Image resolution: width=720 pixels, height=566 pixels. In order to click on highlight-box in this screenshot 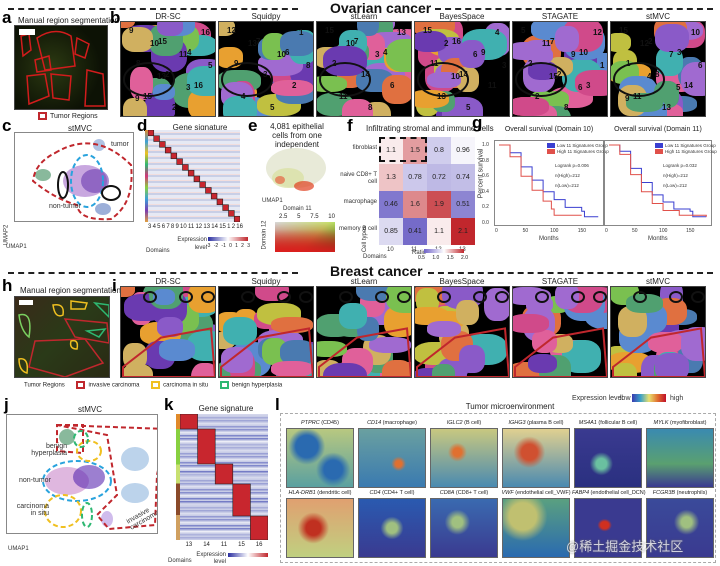, I will do `click(403, 149)`.